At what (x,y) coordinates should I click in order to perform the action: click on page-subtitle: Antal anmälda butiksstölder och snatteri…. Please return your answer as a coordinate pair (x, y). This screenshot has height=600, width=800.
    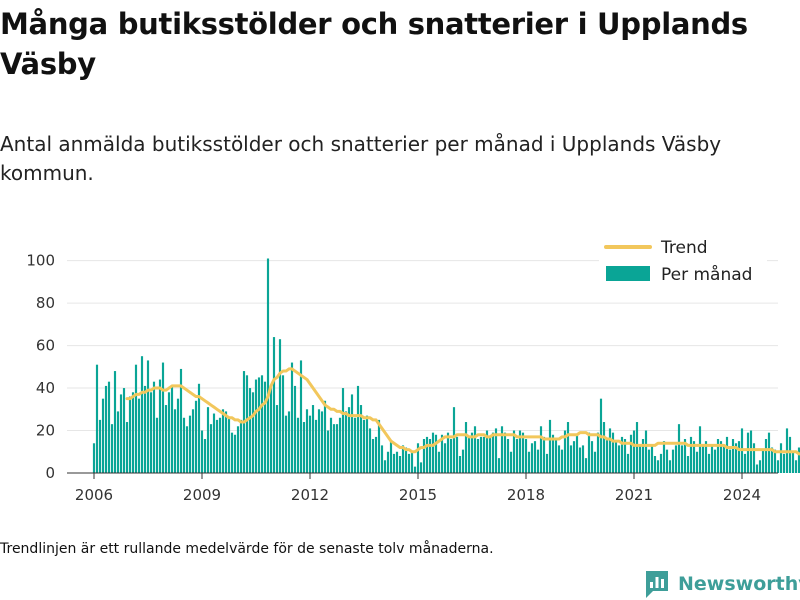
    Looking at the image, I should click on (361, 158).